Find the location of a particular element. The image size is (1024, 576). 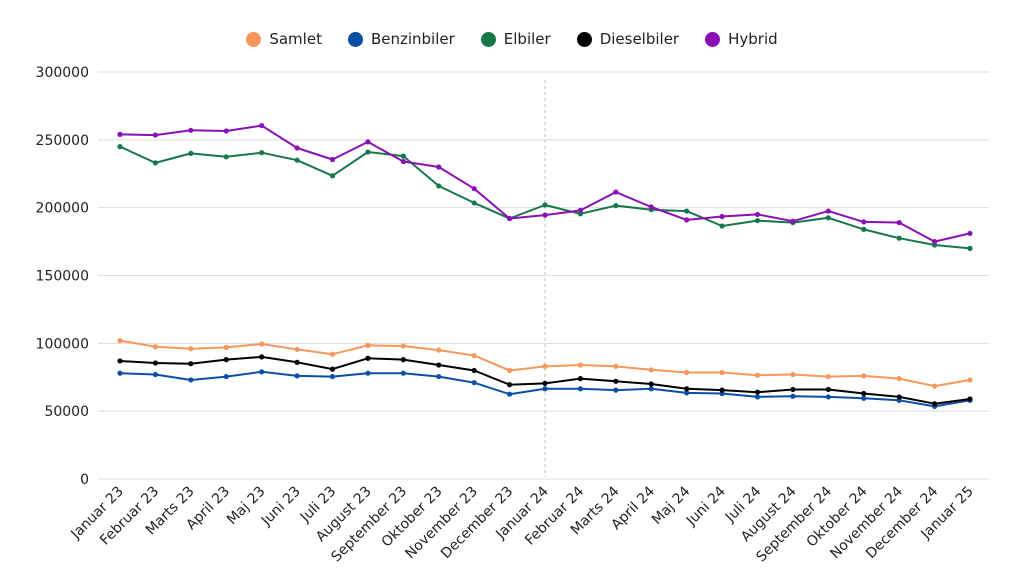

y-tick-label-150000: 150000 is located at coordinates (62, 277).